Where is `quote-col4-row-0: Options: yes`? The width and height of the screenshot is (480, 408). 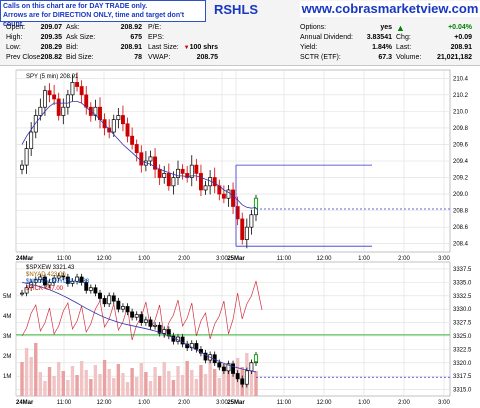 quote-col4-row-0: Options: yes is located at coordinates (346, 27).